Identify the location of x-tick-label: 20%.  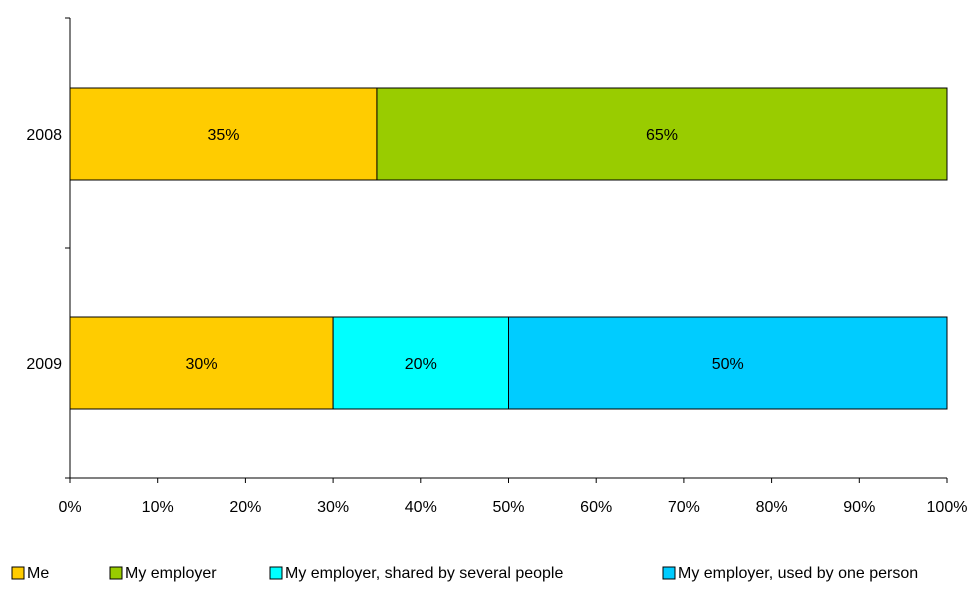
(245, 507).